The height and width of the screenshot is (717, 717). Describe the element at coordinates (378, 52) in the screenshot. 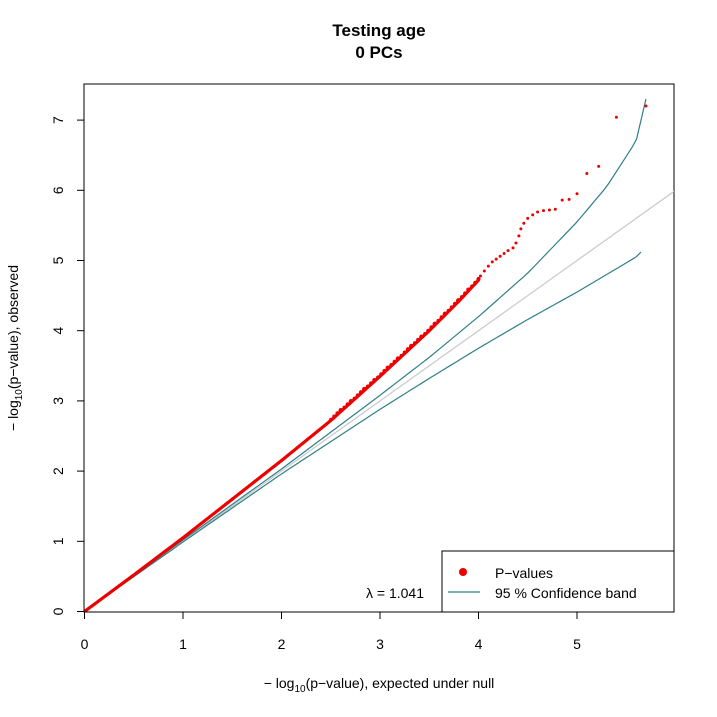

I see `chart-subtitle: 0 PCs` at that location.